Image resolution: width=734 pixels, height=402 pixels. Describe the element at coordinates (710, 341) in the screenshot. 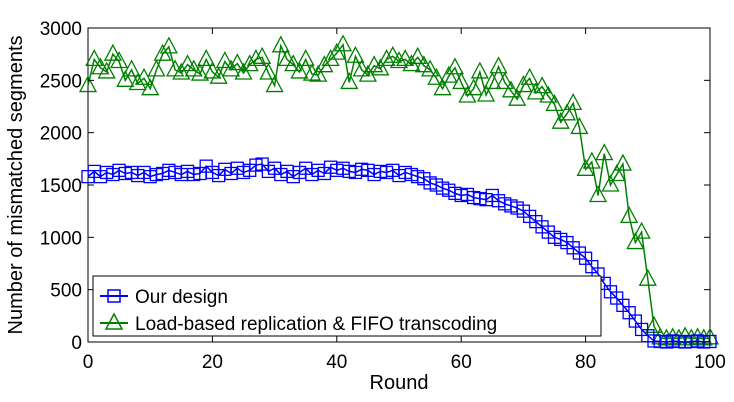

I see `data-point-square` at that location.